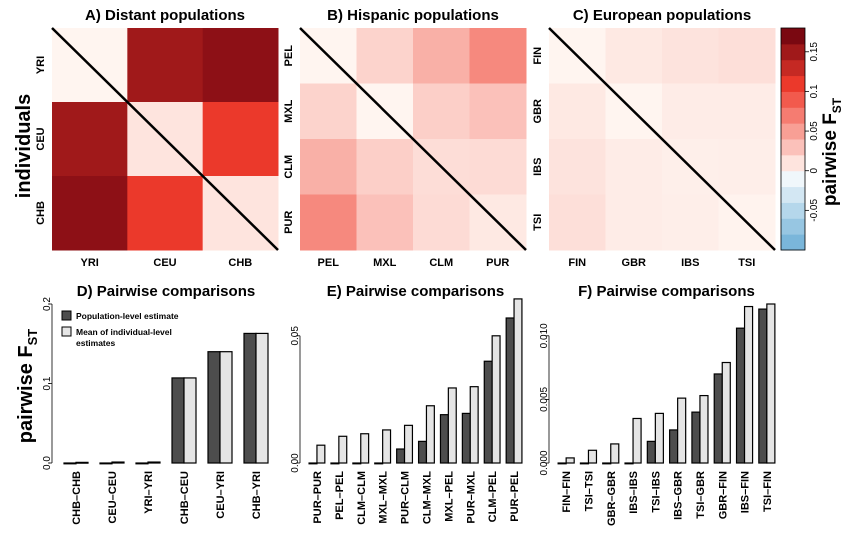 This screenshot has width=851, height=538. Describe the element at coordinates (488, 412) in the screenshot. I see `bar-clm-pel-population` at that location.